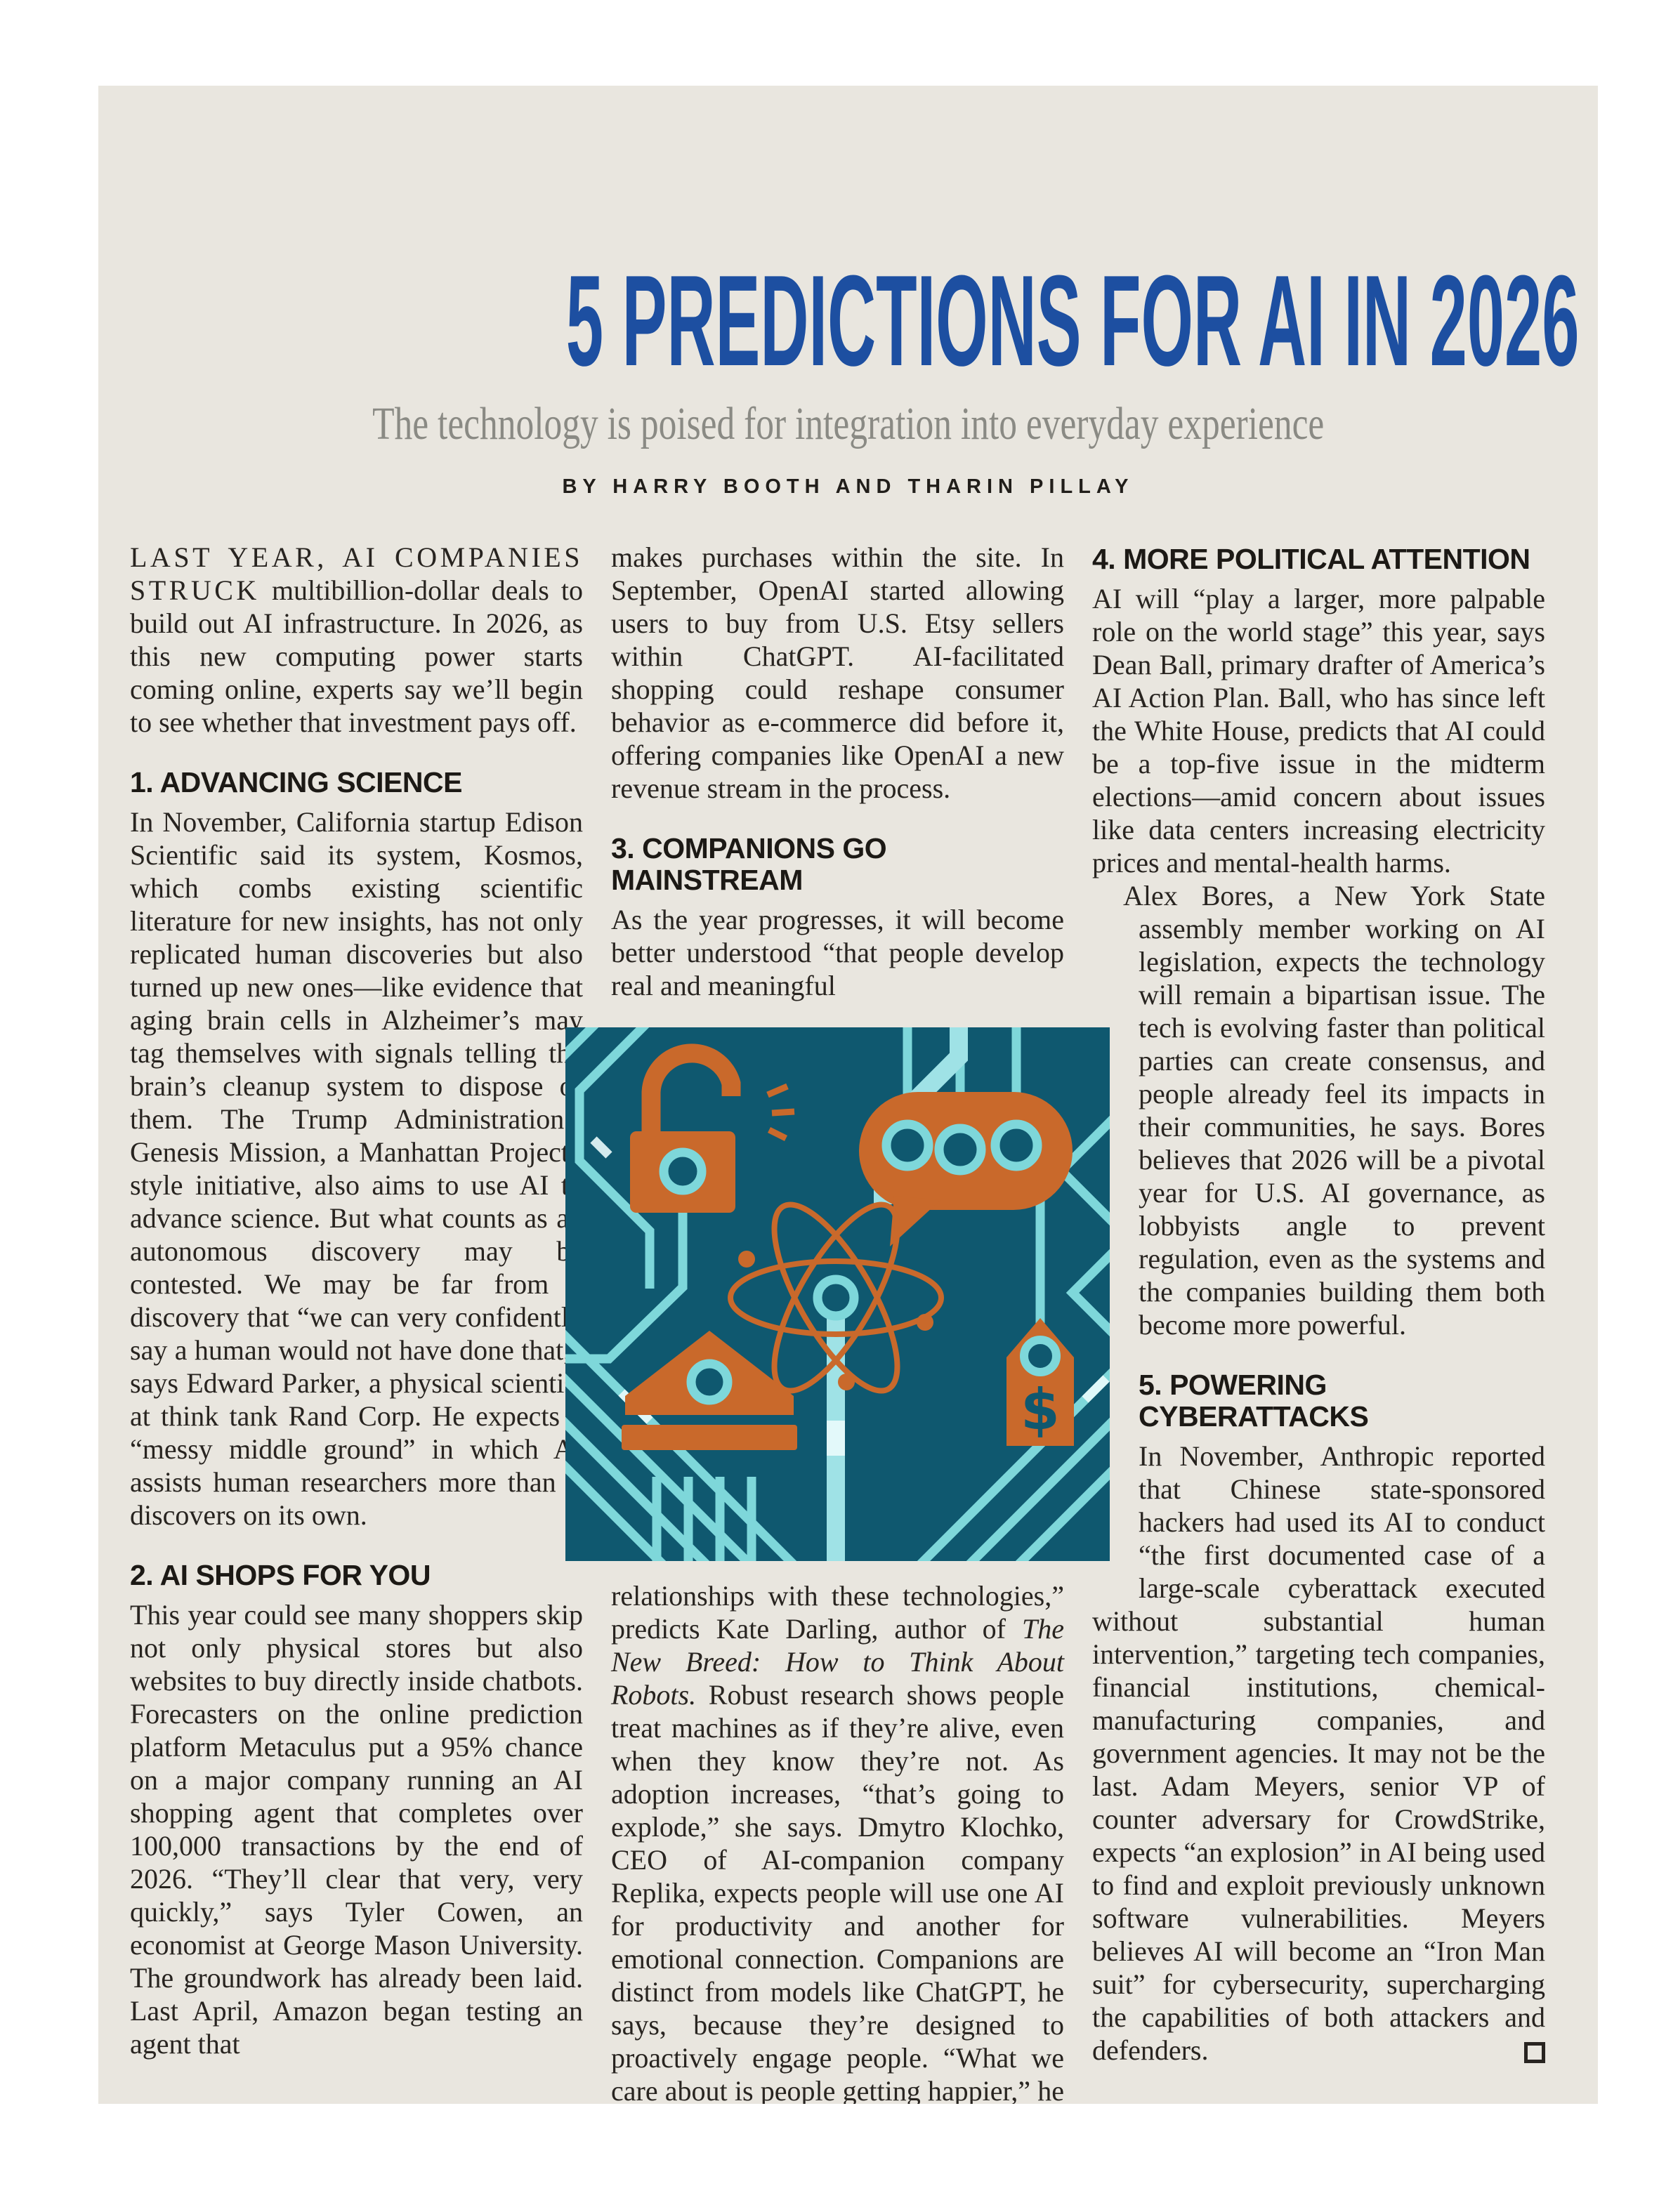 The width and height of the screenshot is (1659, 2212). I want to click on page-title: 5 PREDICTIONS FOR AI IN 2026, so click(1072, 320).